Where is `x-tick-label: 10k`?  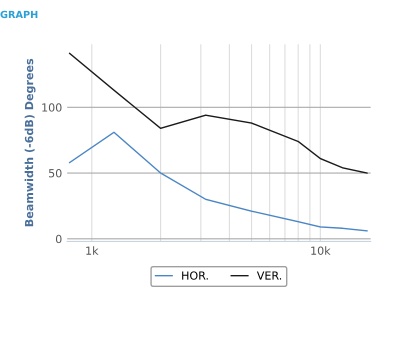
x-tick-label: 10k is located at coordinates (321, 250).